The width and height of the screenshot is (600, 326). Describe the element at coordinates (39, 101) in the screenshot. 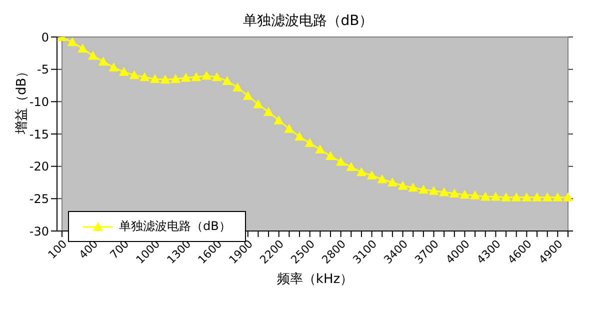

I see `y-tick-label: -10` at that location.